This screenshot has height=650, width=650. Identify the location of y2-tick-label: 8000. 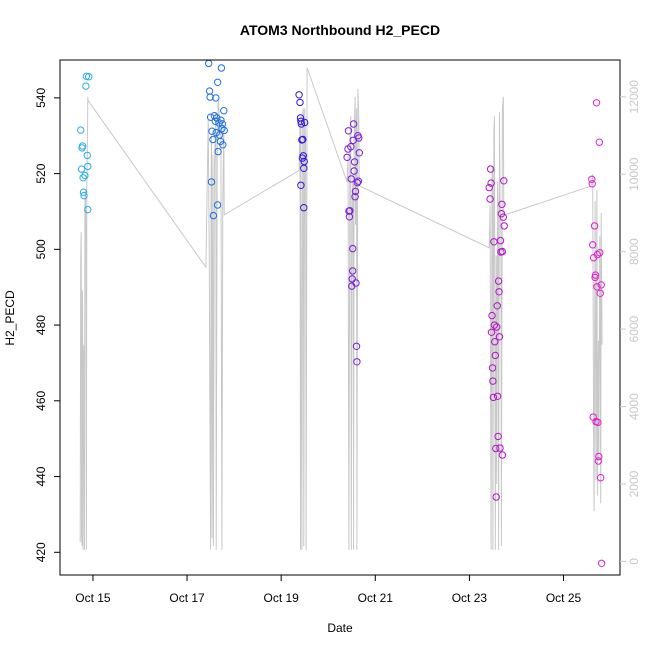
(634, 251).